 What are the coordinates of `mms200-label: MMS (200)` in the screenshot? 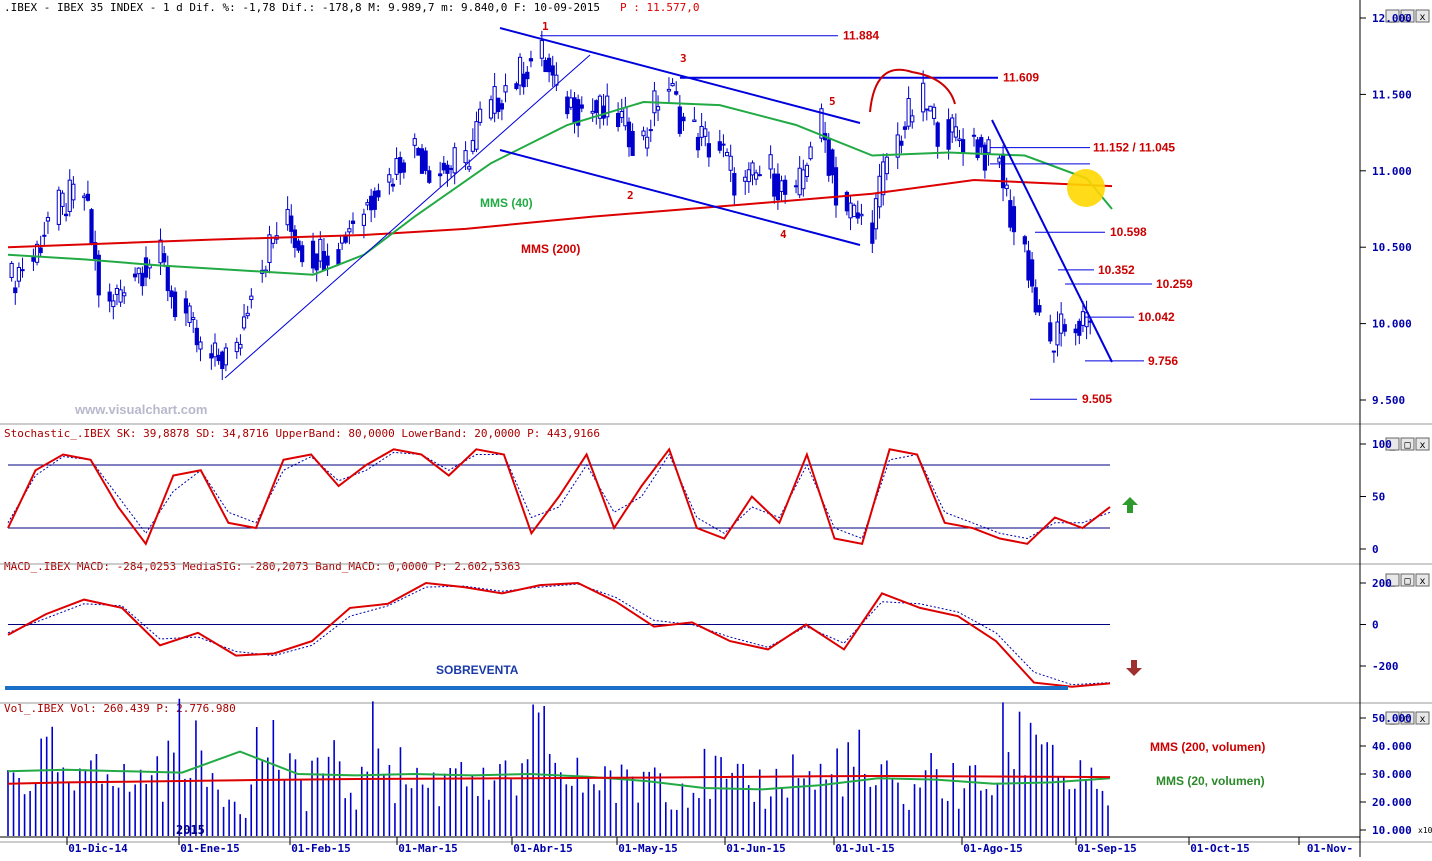 It's located at (550, 249).